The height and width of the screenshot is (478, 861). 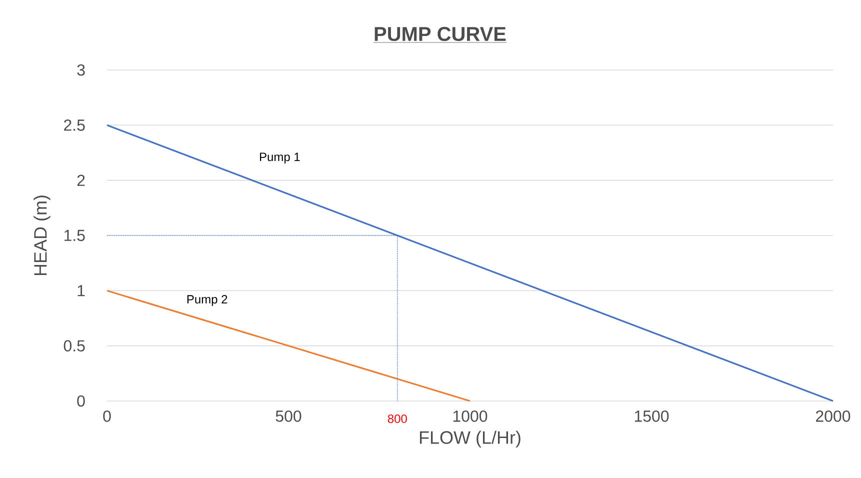 What do you see at coordinates (289, 416) in the screenshot?
I see `x-tick-label: 500` at bounding box center [289, 416].